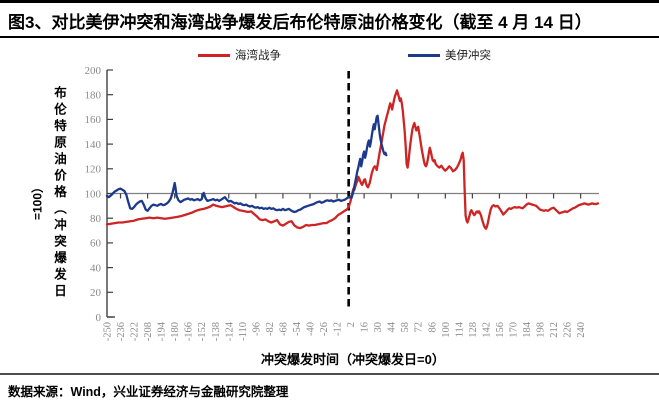 This screenshot has height=407, width=659. What do you see at coordinates (378, 327) in the screenshot?
I see `x-tick-label: 30` at bounding box center [378, 327].